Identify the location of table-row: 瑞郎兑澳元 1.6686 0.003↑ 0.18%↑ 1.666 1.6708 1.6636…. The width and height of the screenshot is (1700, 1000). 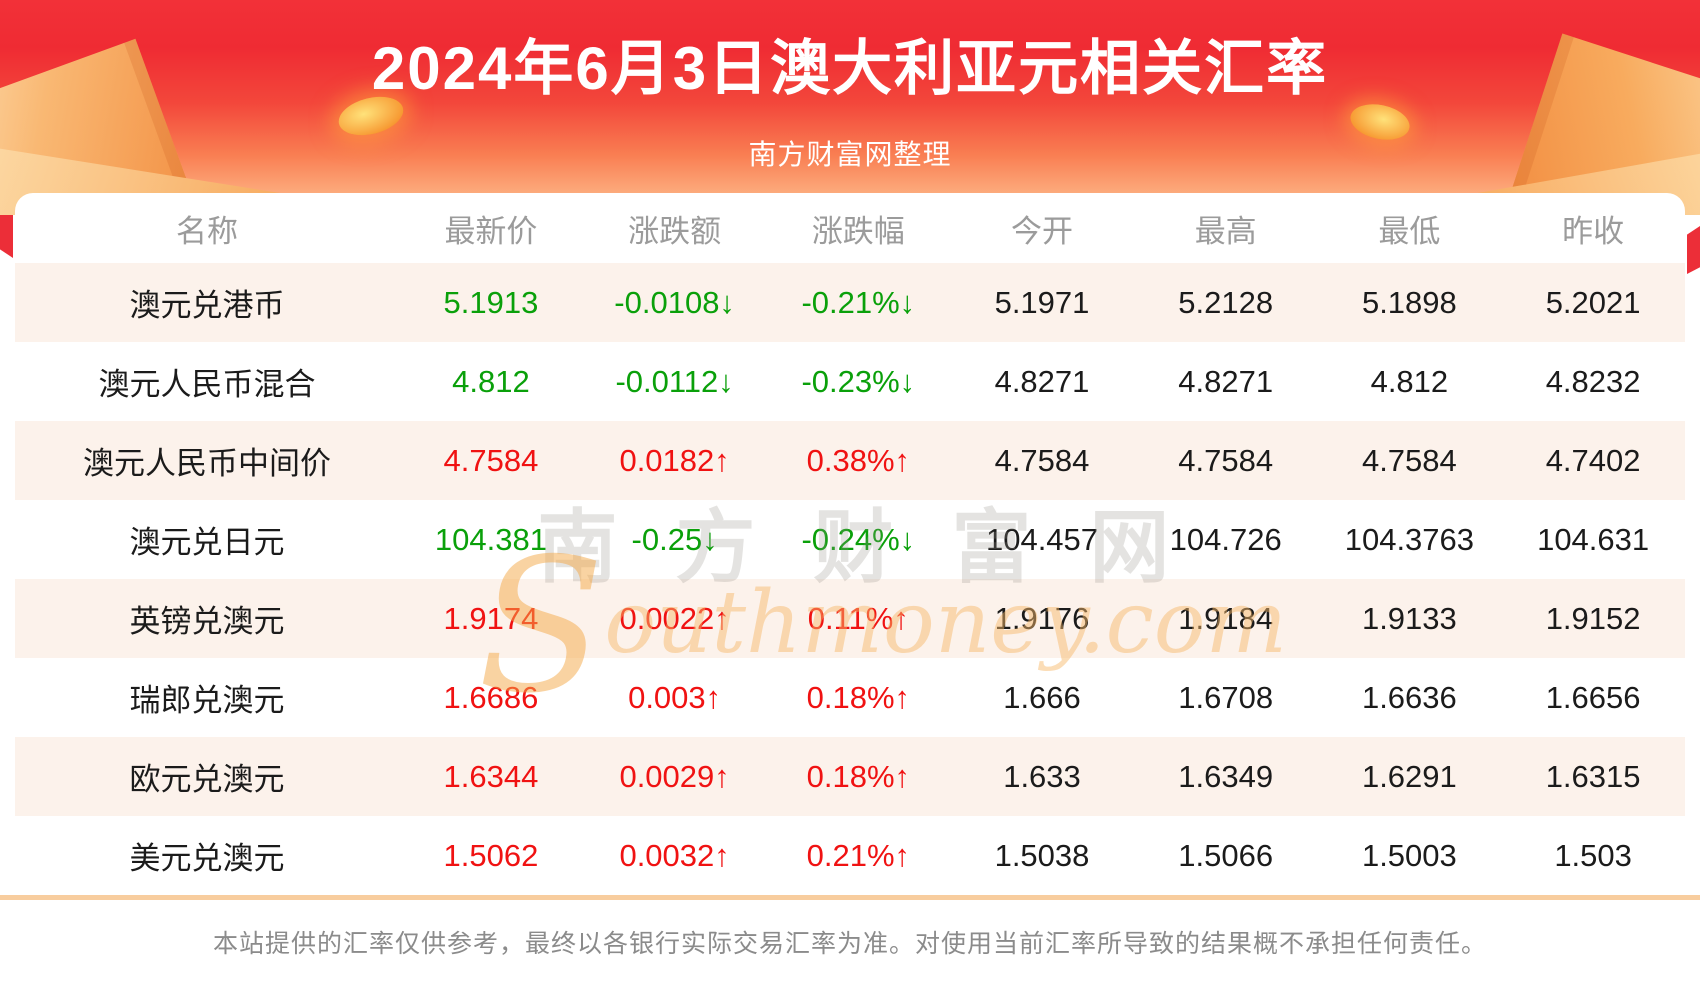
(850, 697).